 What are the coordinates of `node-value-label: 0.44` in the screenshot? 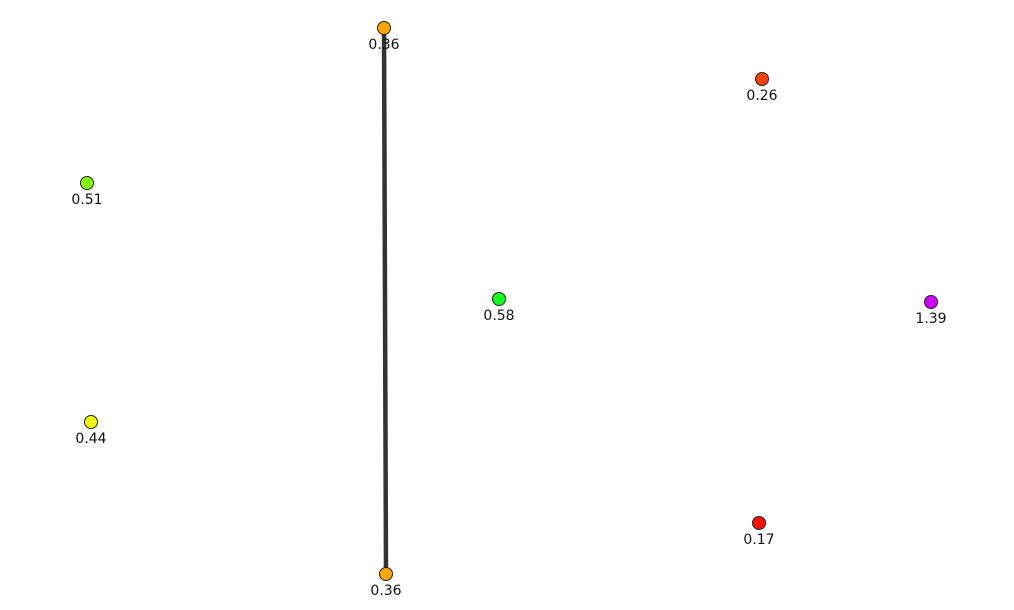 It's located at (90, 439).